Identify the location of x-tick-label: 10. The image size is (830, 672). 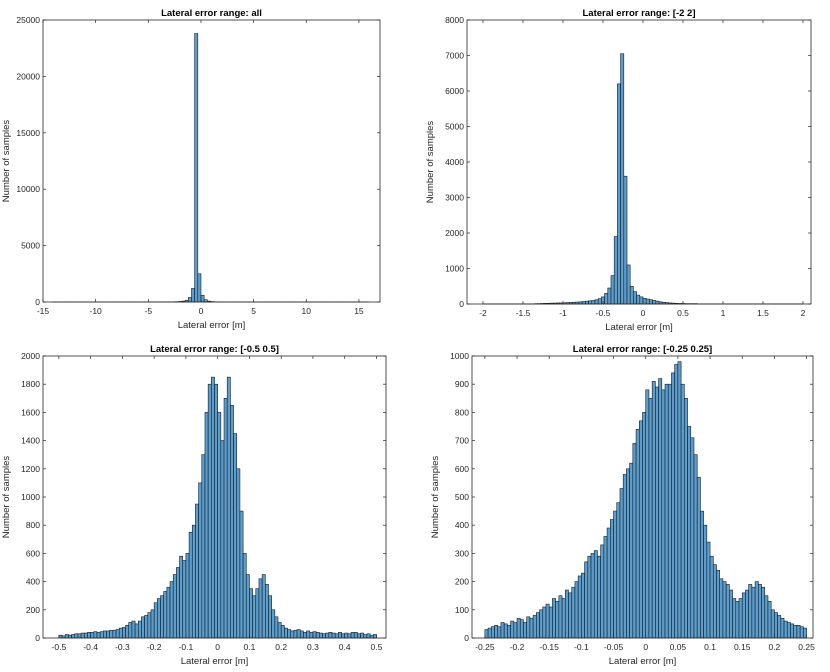
(307, 311).